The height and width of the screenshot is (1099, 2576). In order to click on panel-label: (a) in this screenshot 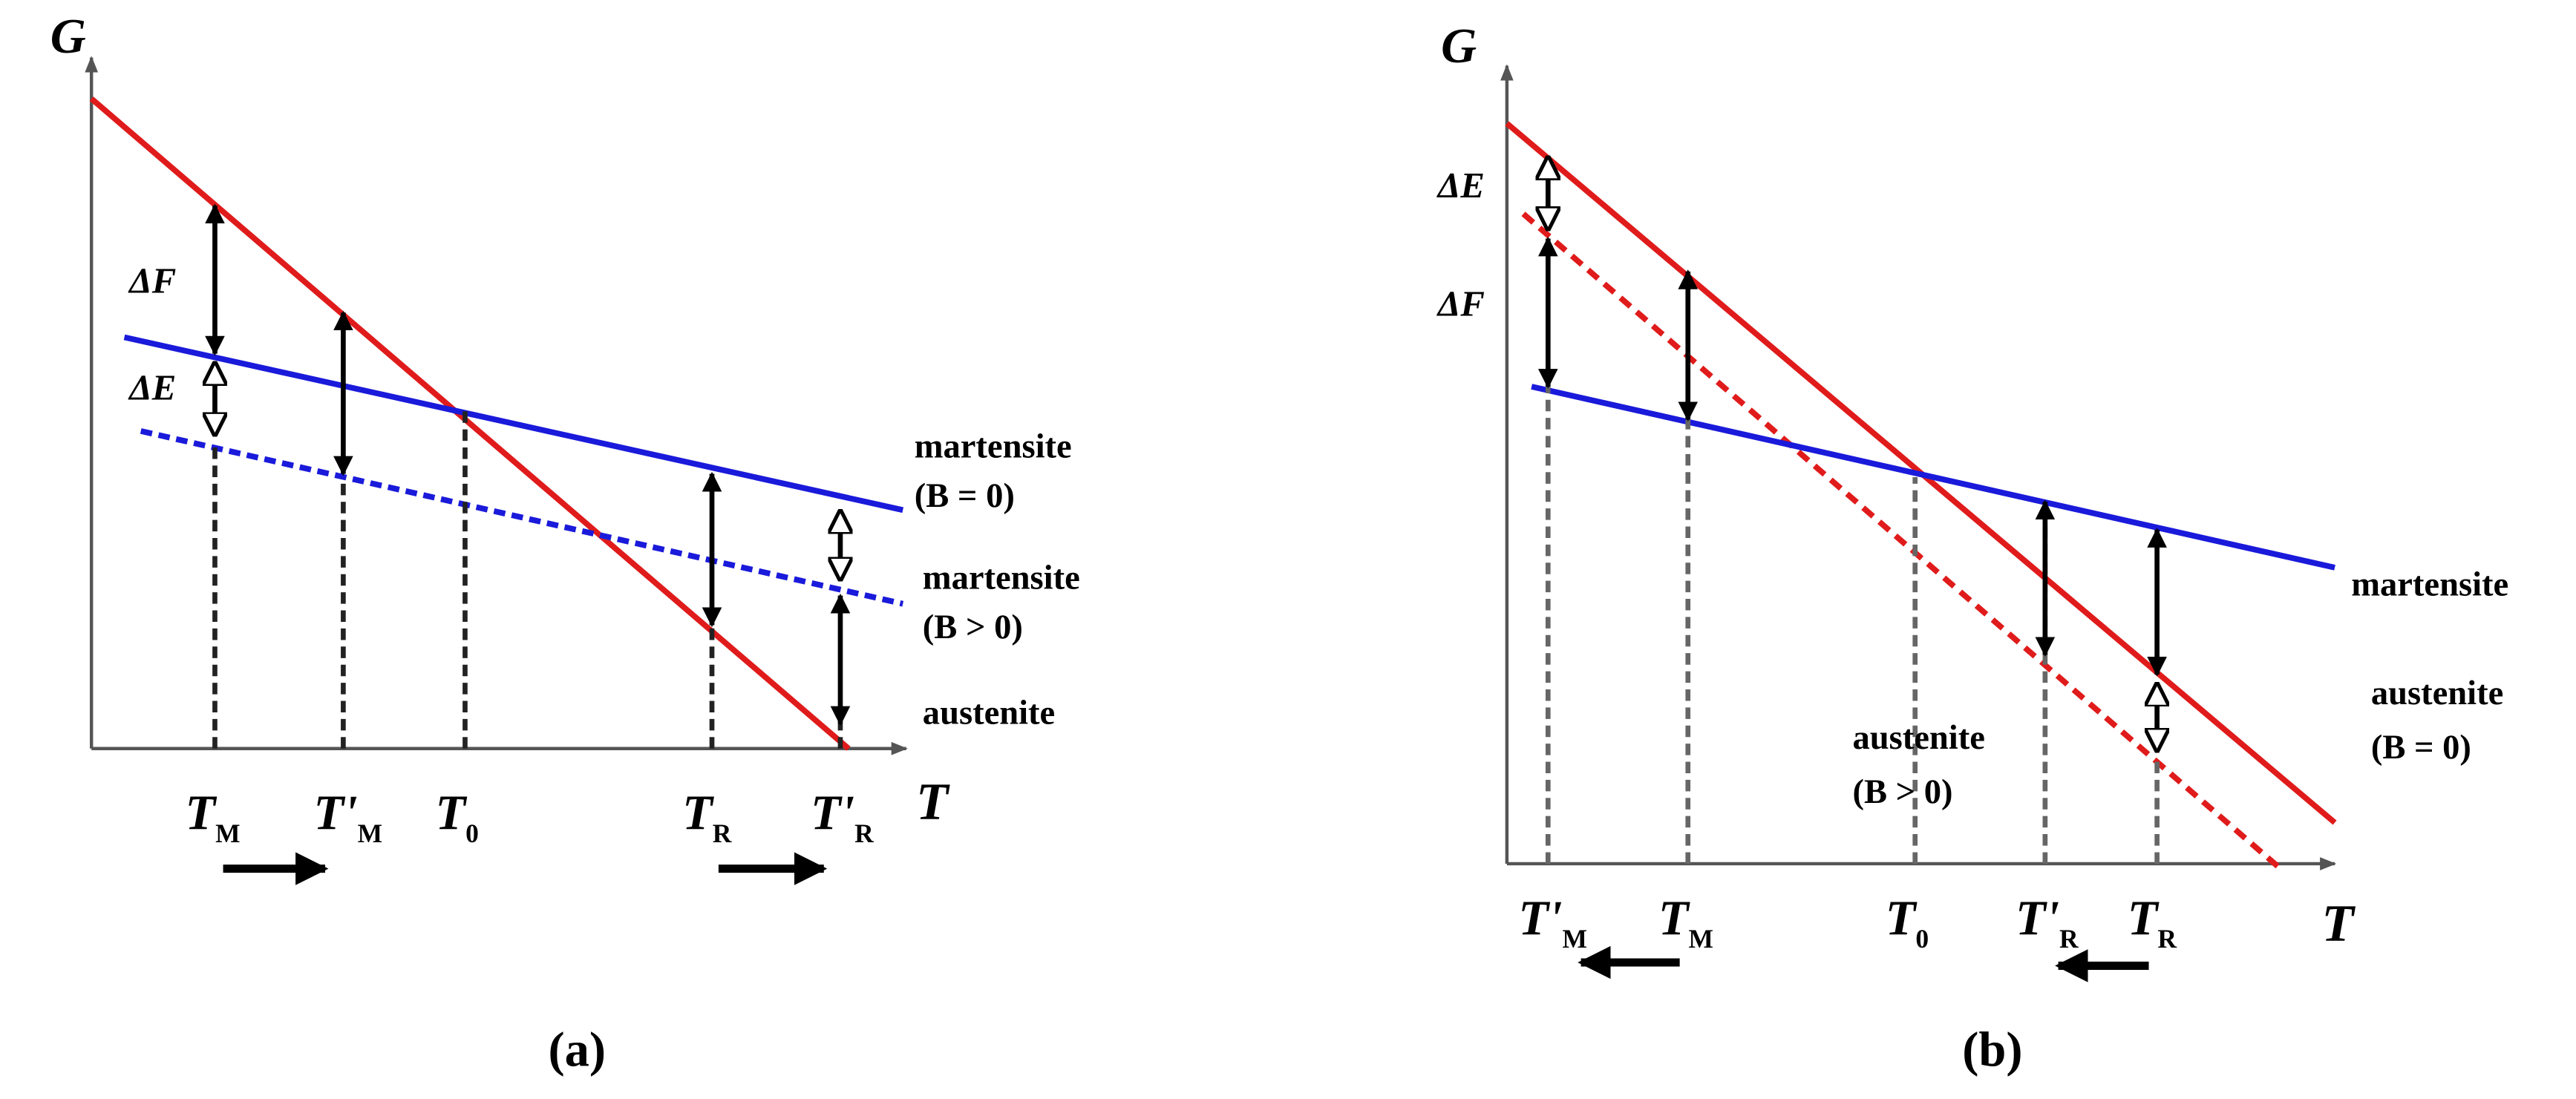, I will do `click(577, 1050)`.